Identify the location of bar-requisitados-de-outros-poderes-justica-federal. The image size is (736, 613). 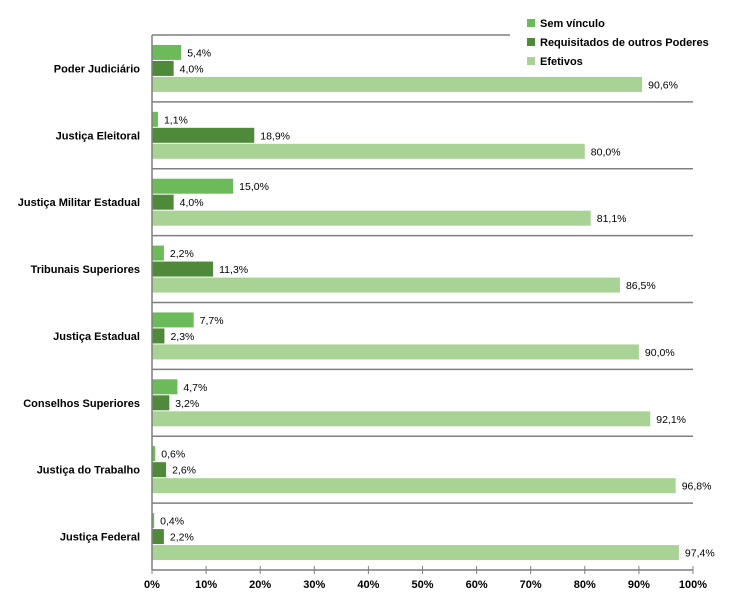
(158, 537).